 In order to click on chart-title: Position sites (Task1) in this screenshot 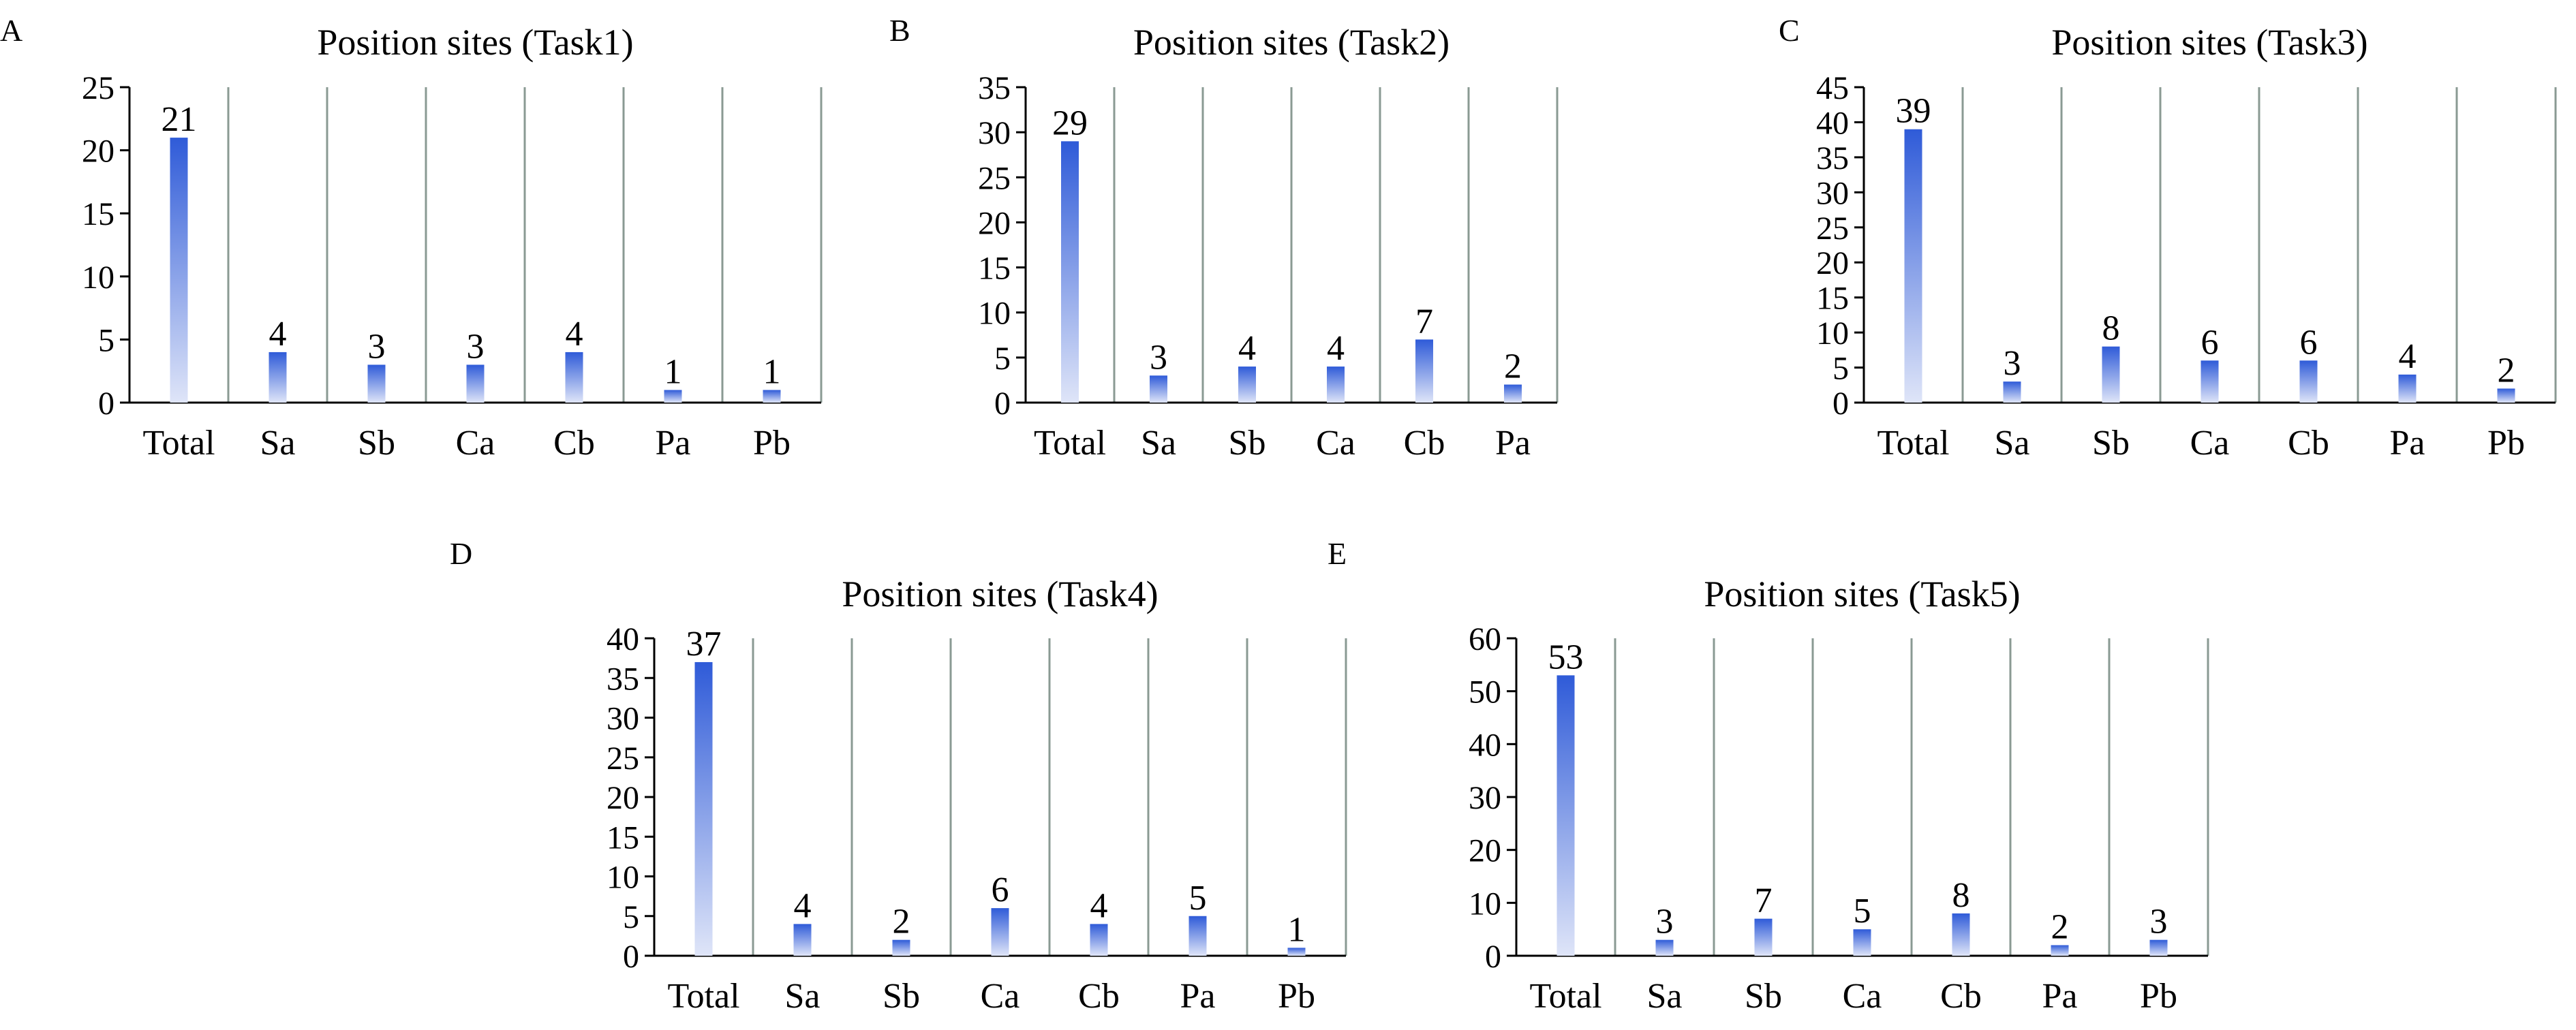, I will do `click(475, 42)`.